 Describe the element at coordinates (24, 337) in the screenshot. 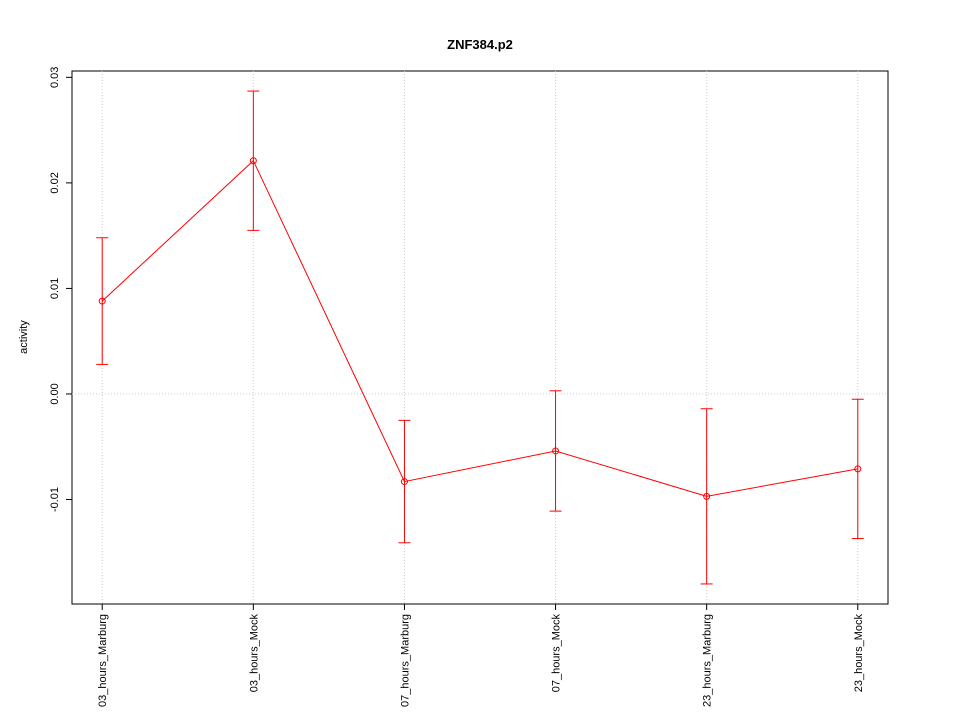

I see `y-axis-label: activity` at that location.